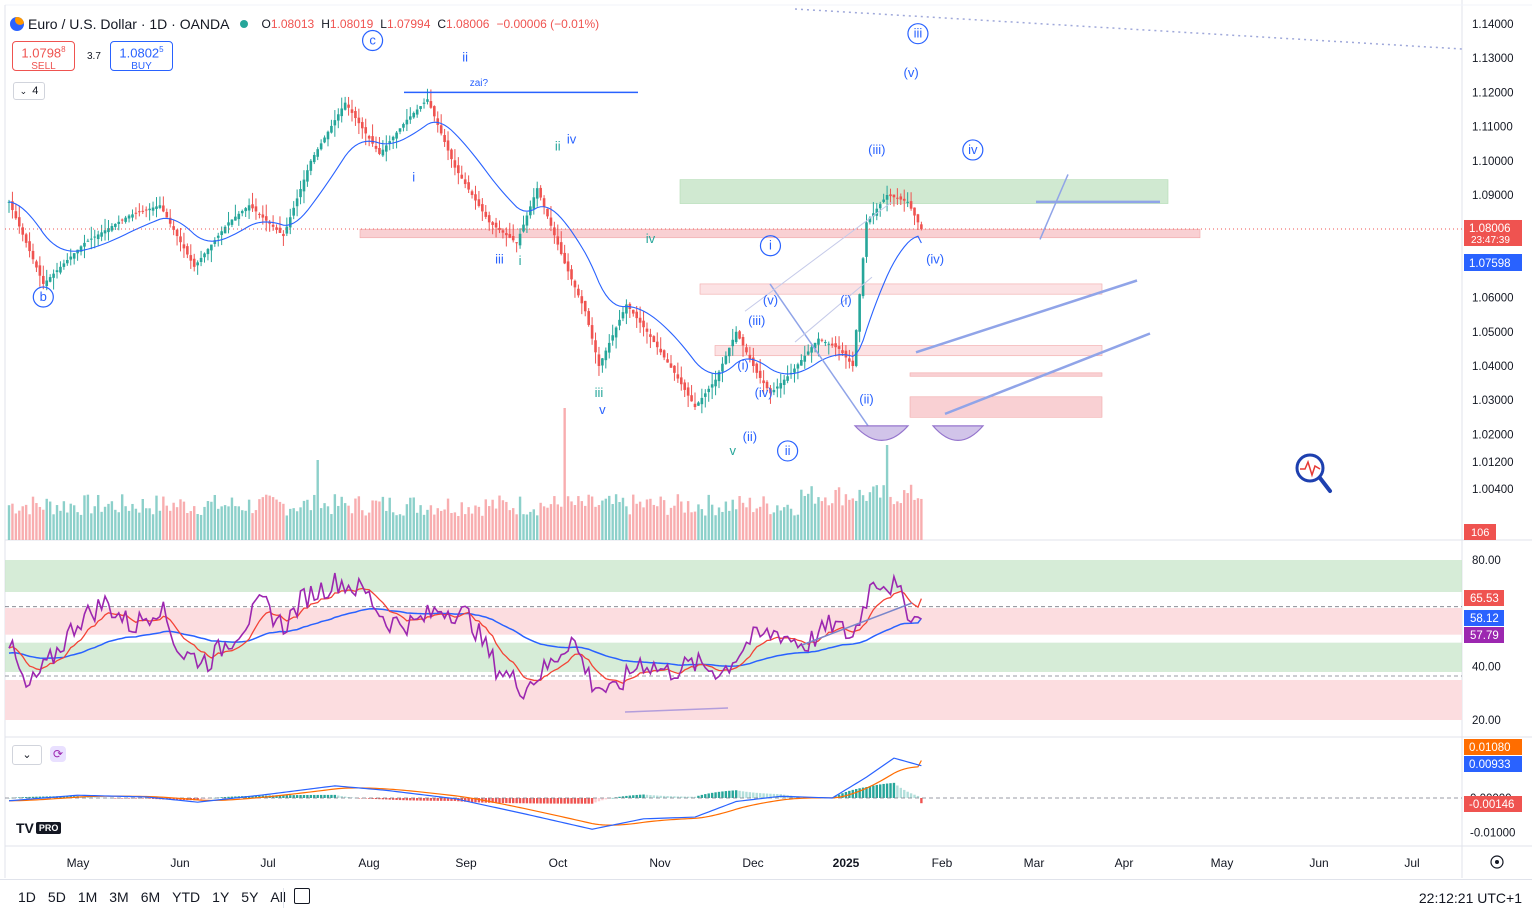 Image resolution: width=1532 pixels, height=917 pixels. I want to click on settings-gear-icon-center, so click(1497, 862).